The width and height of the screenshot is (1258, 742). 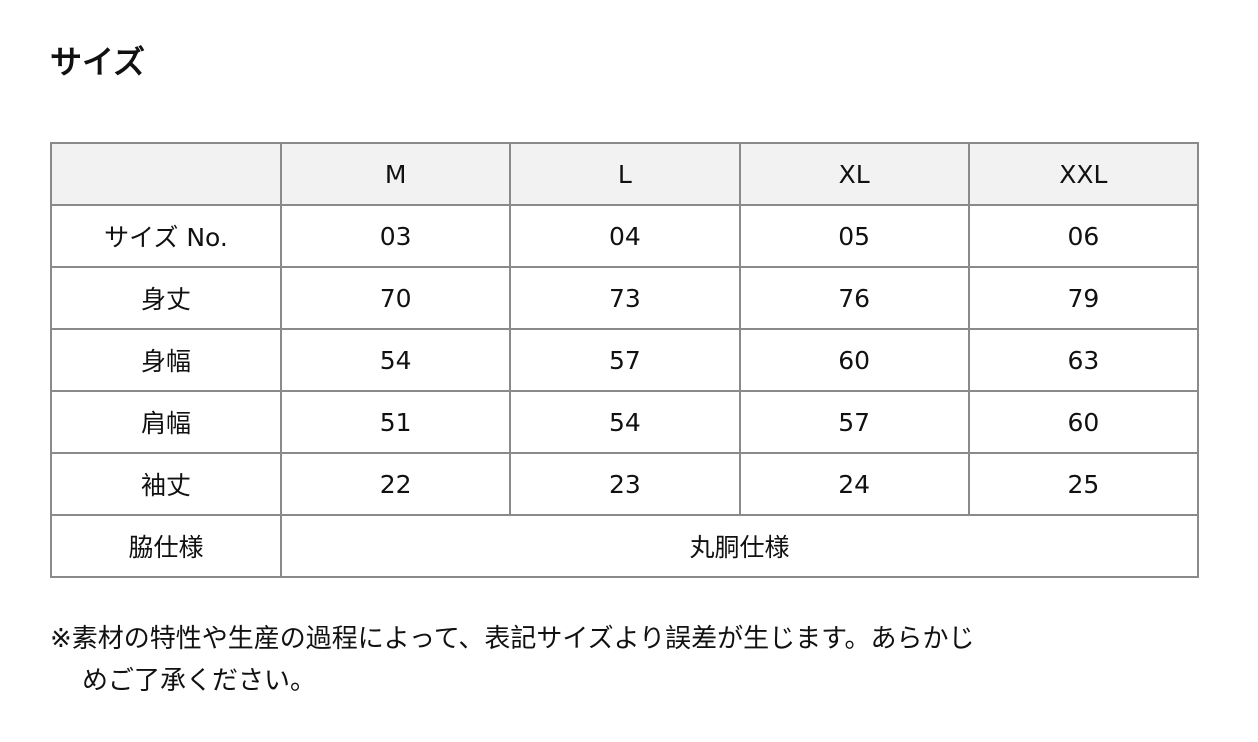 I want to click on table-row: サイズ No. 03 04 05 06, so click(x=625, y=236).